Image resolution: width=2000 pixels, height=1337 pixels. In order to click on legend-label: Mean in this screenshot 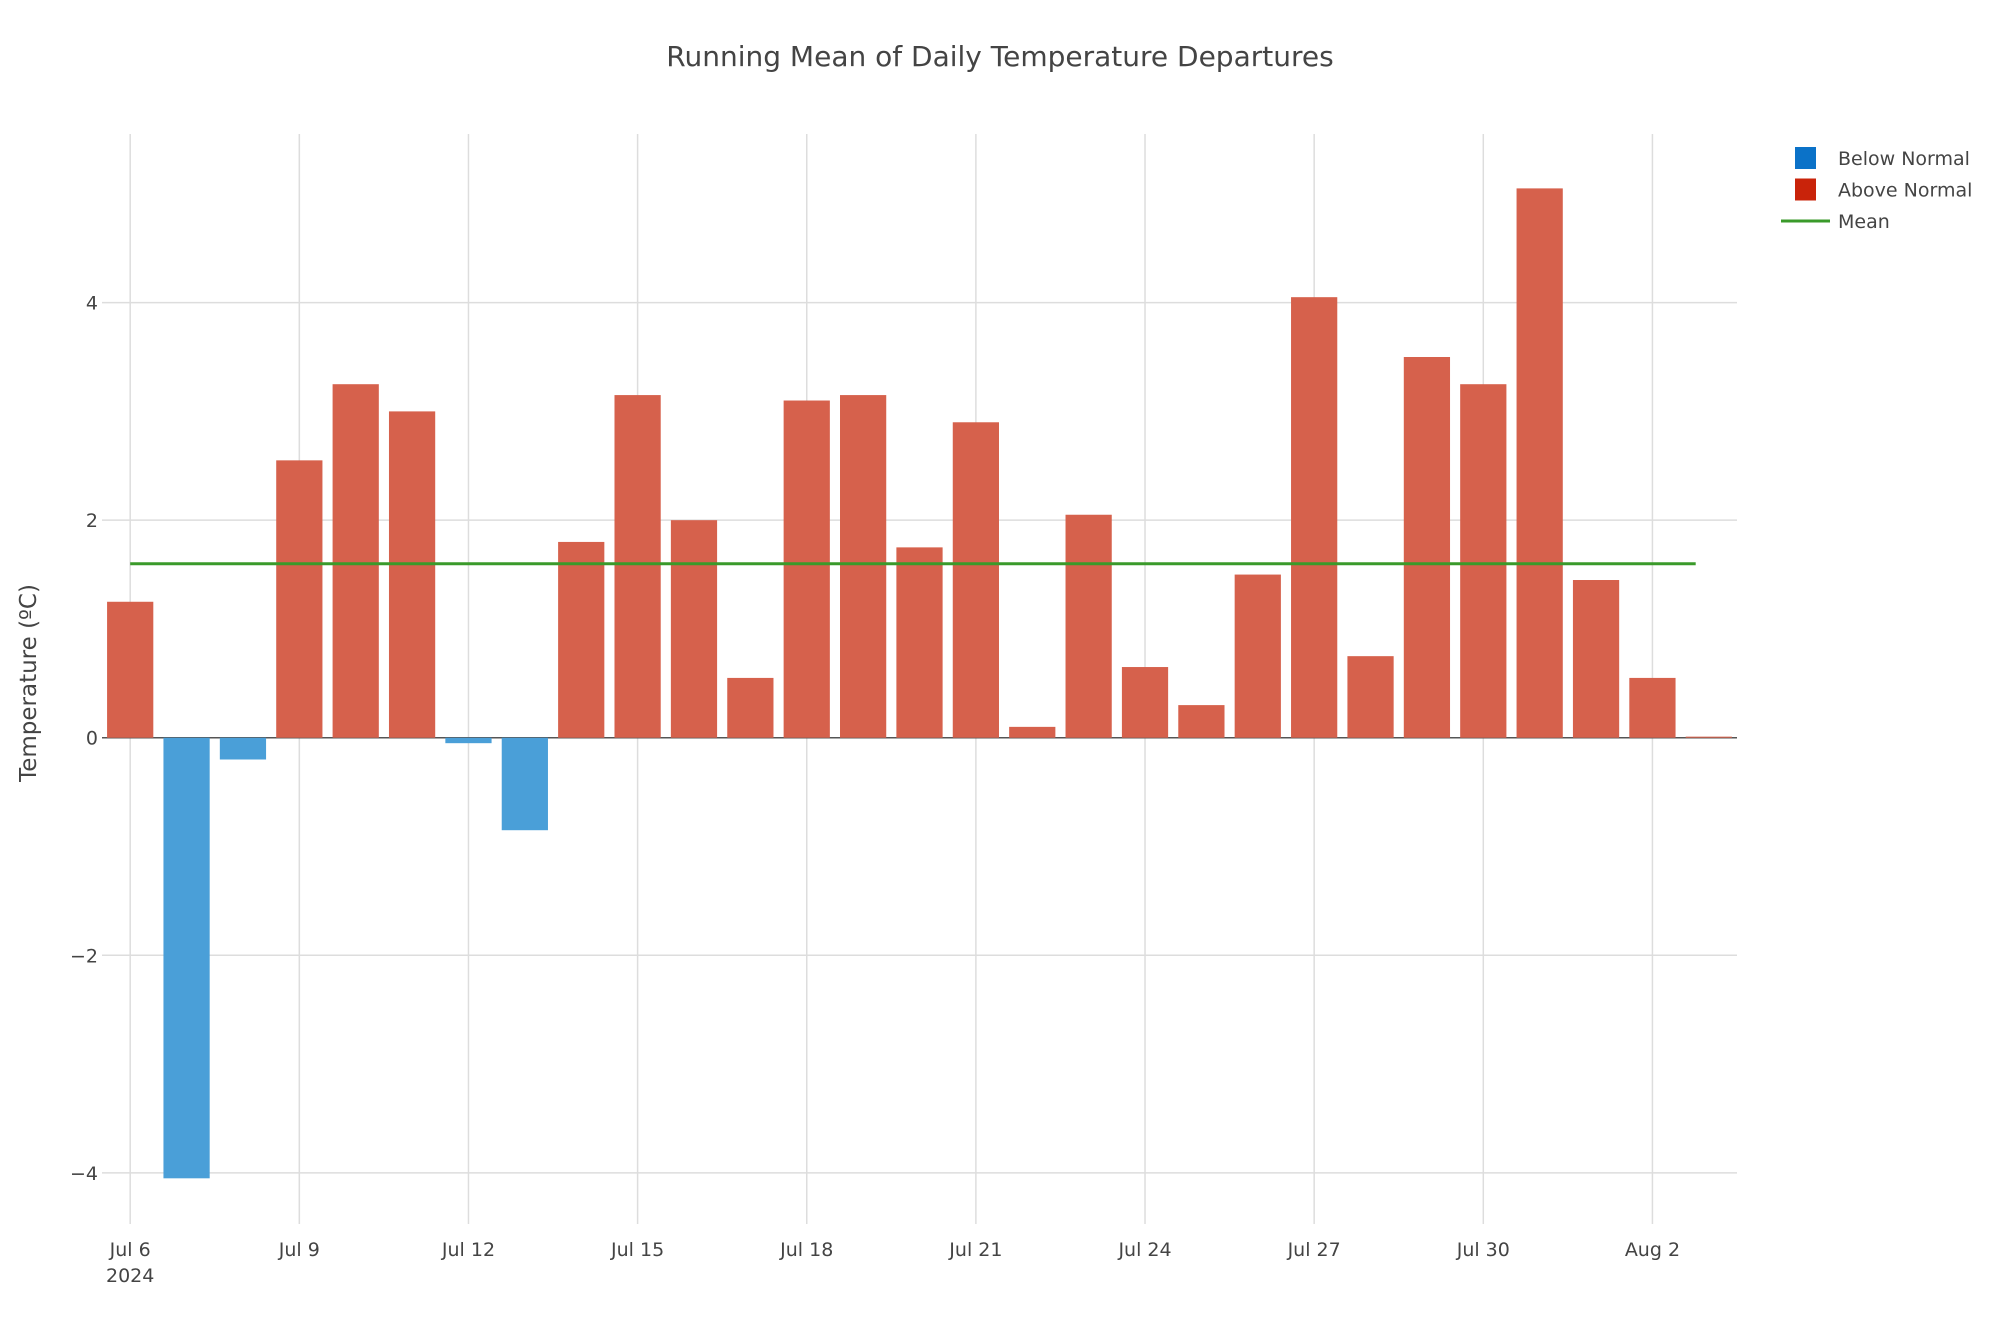, I will do `click(1864, 222)`.